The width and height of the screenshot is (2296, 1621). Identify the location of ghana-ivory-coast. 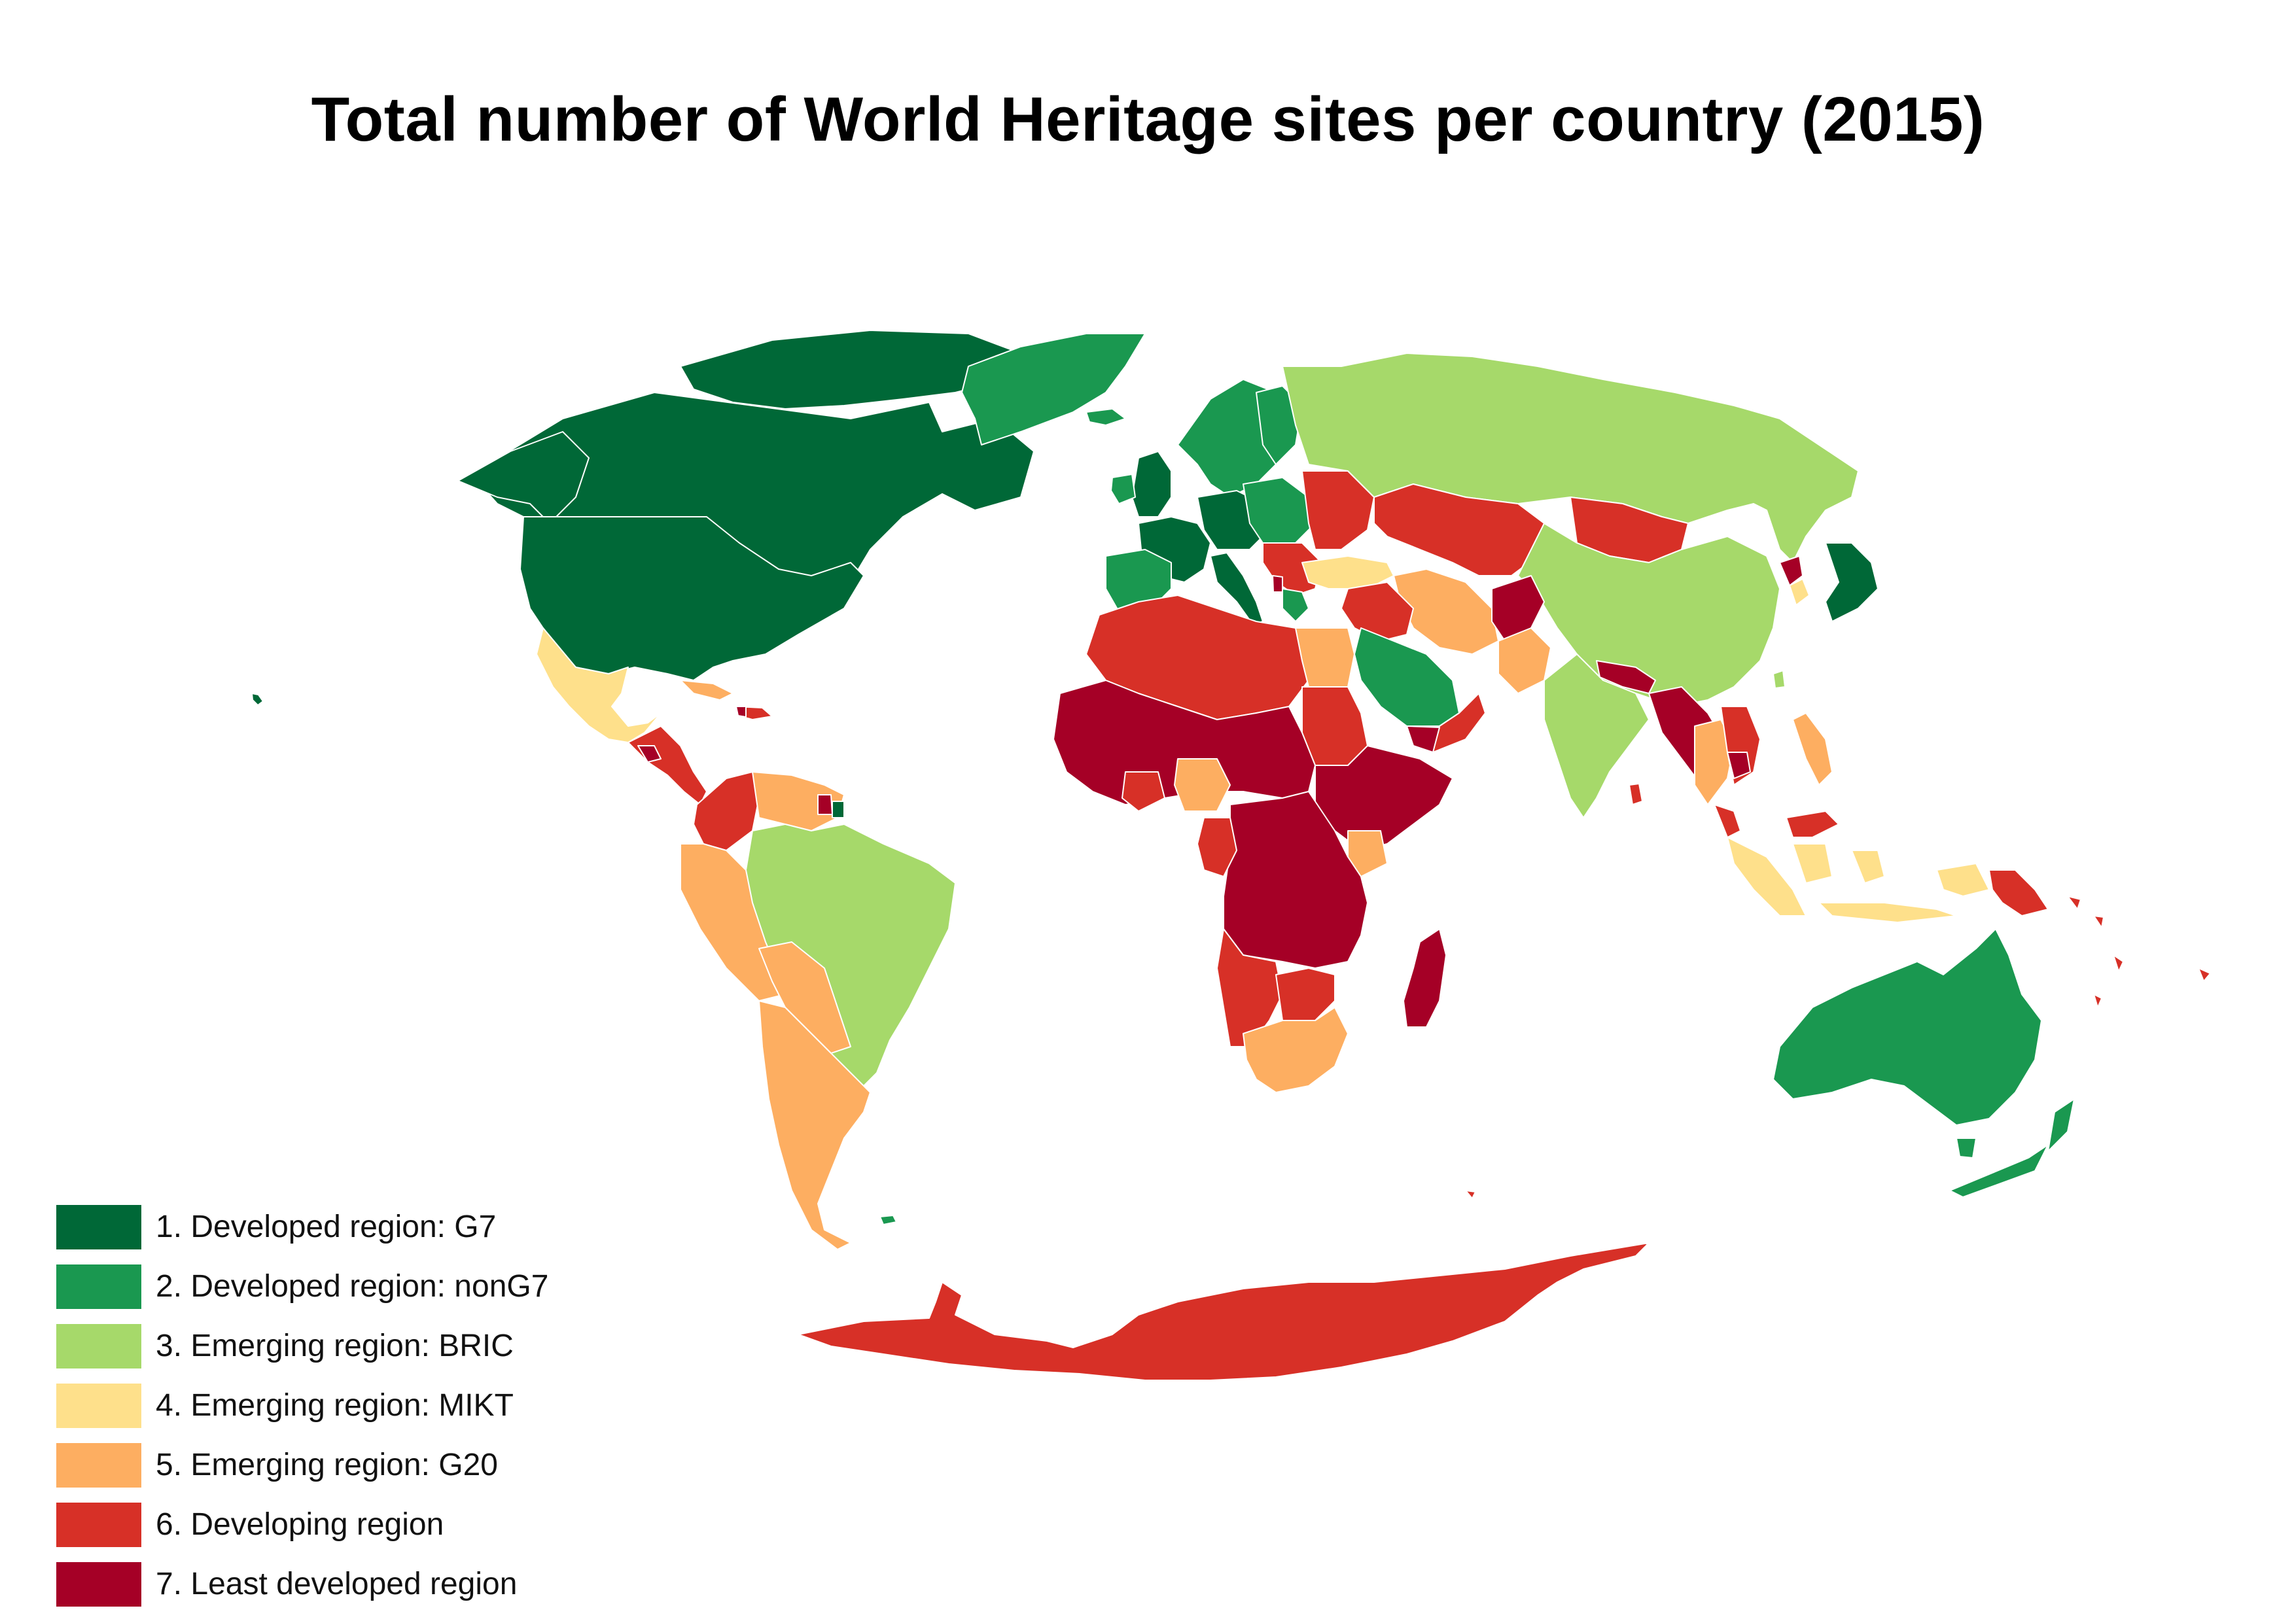
(1143, 791).